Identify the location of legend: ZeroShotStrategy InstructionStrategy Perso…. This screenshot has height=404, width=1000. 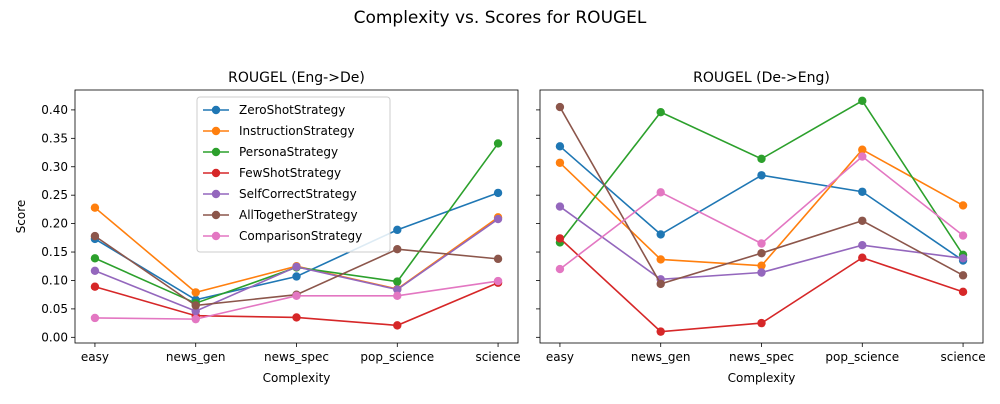
(293, 174).